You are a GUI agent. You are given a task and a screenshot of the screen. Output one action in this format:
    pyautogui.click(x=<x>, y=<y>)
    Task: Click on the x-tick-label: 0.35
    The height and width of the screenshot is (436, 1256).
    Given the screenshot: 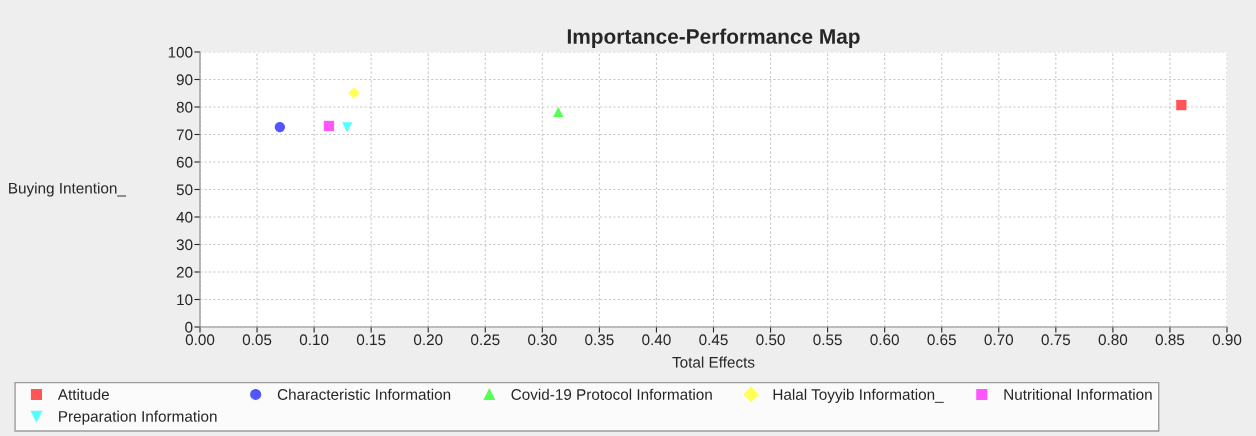 What is the action you would take?
    pyautogui.click(x=599, y=340)
    